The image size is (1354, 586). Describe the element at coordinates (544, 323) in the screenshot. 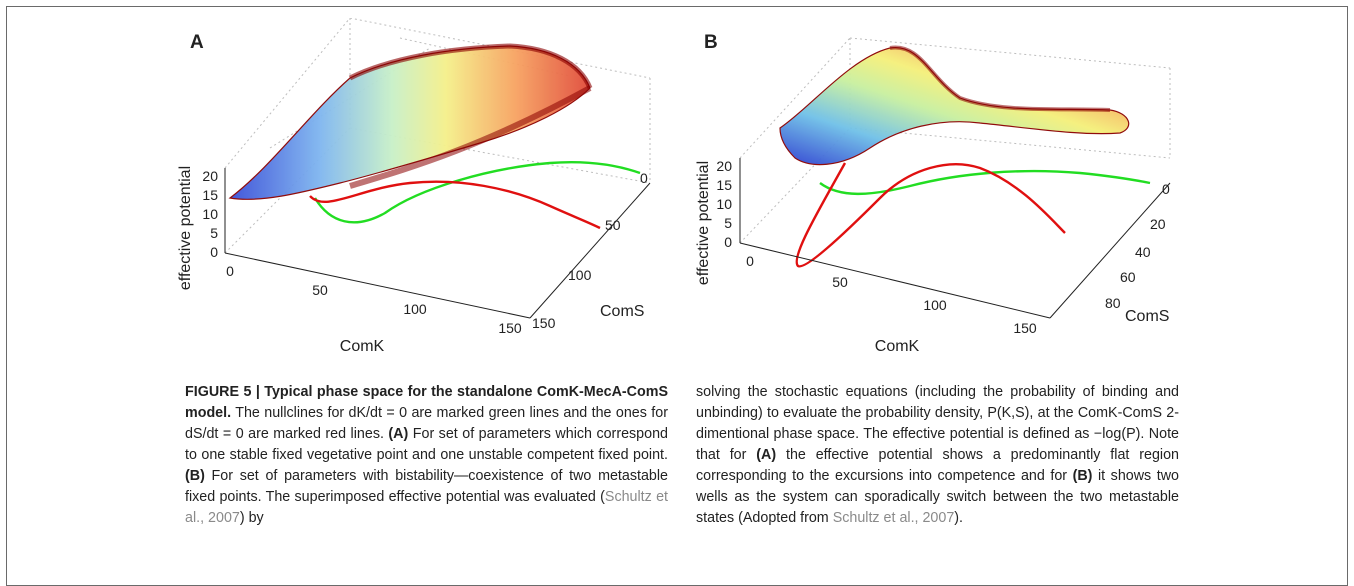

I see `panel-a-ytick: 150` at that location.